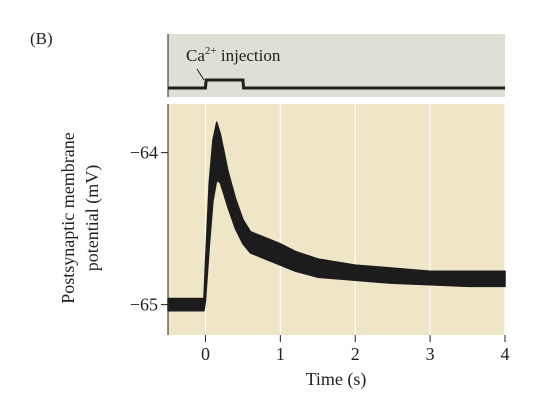 This screenshot has width=551, height=404. I want to click on ca-injection-label: Ca2+ injection, so click(233, 55).